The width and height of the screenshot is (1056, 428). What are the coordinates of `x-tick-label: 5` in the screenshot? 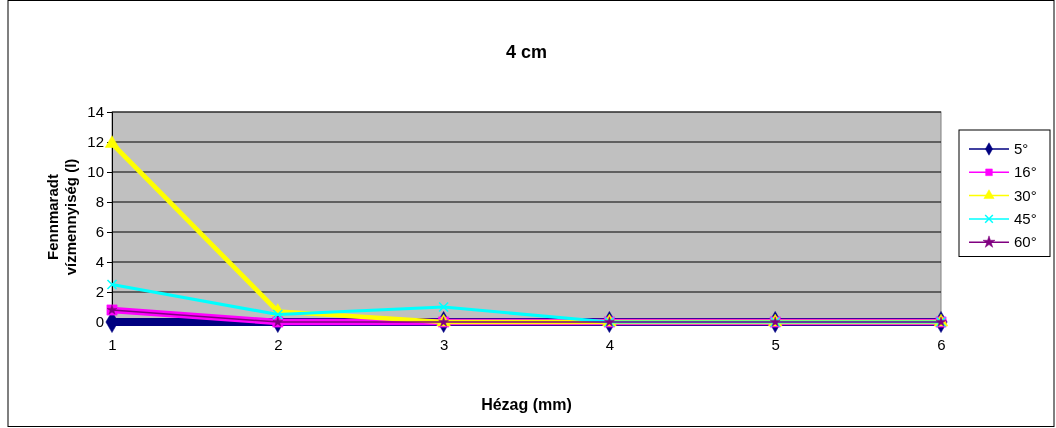 It's located at (775, 344).